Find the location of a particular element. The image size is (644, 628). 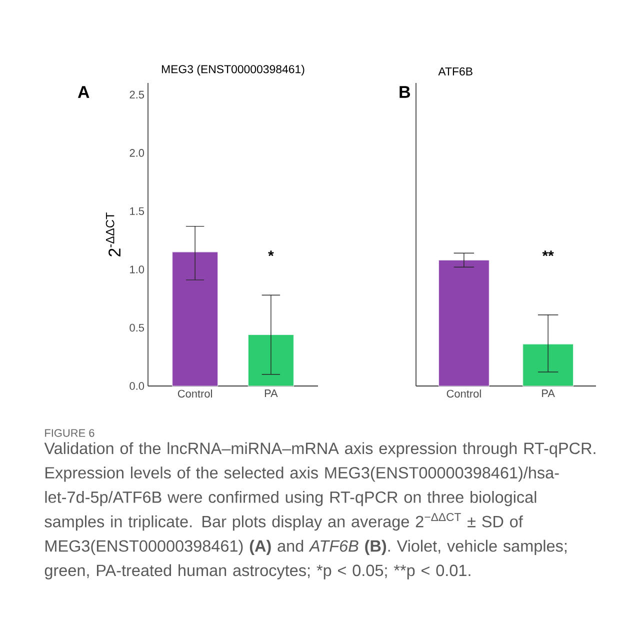

text: **p < 0.01. is located at coordinates (432, 572).